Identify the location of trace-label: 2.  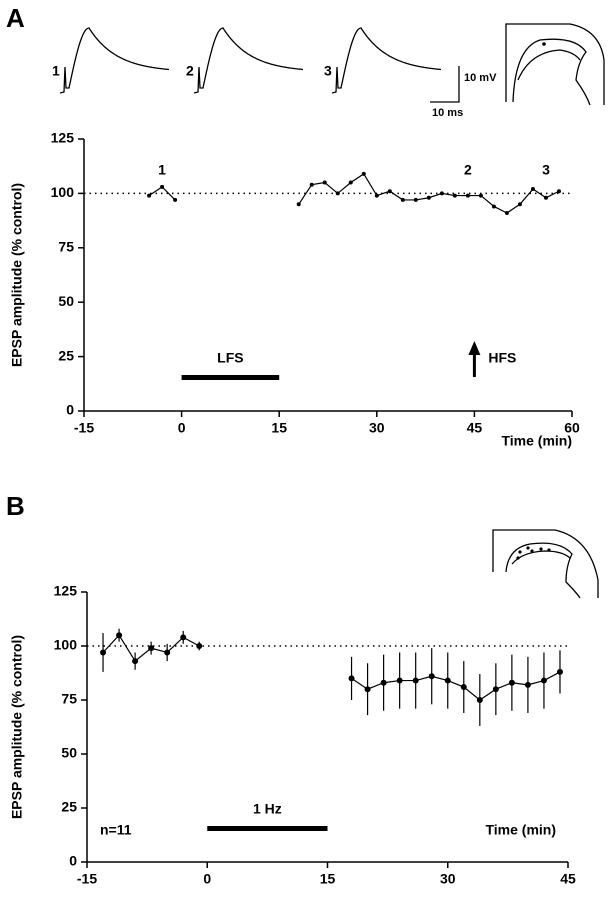
(190, 71).